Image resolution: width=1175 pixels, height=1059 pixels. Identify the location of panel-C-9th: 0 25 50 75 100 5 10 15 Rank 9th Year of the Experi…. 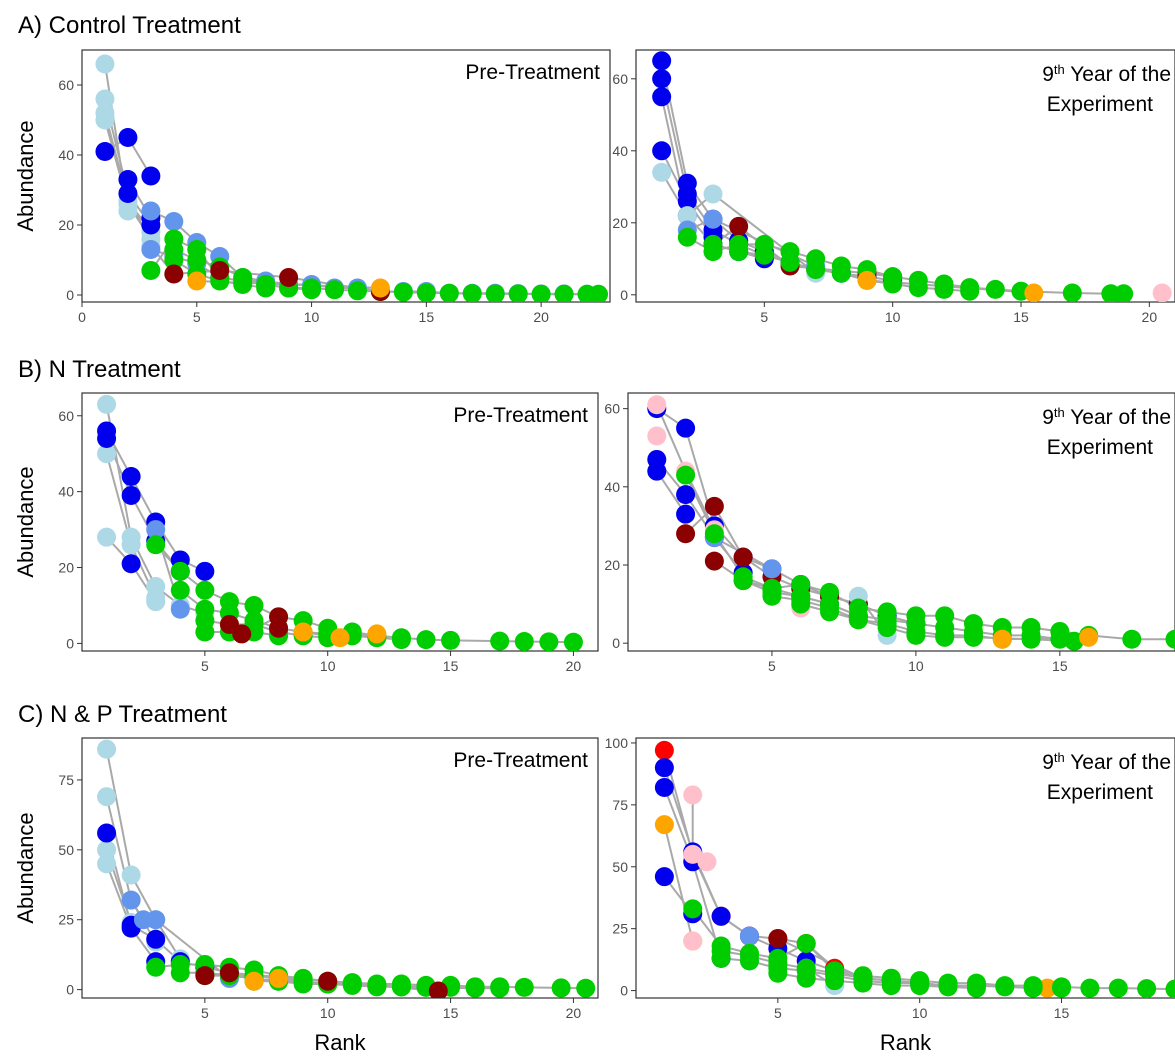
(890, 895).